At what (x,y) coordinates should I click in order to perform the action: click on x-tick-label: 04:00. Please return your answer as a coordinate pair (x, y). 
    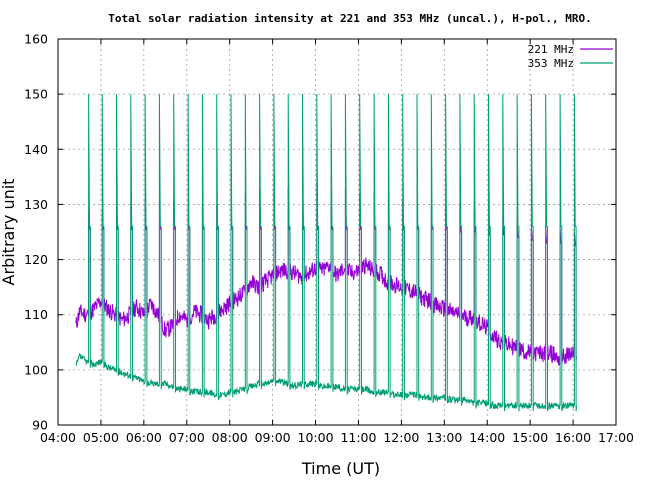
    Looking at the image, I should click on (58, 437).